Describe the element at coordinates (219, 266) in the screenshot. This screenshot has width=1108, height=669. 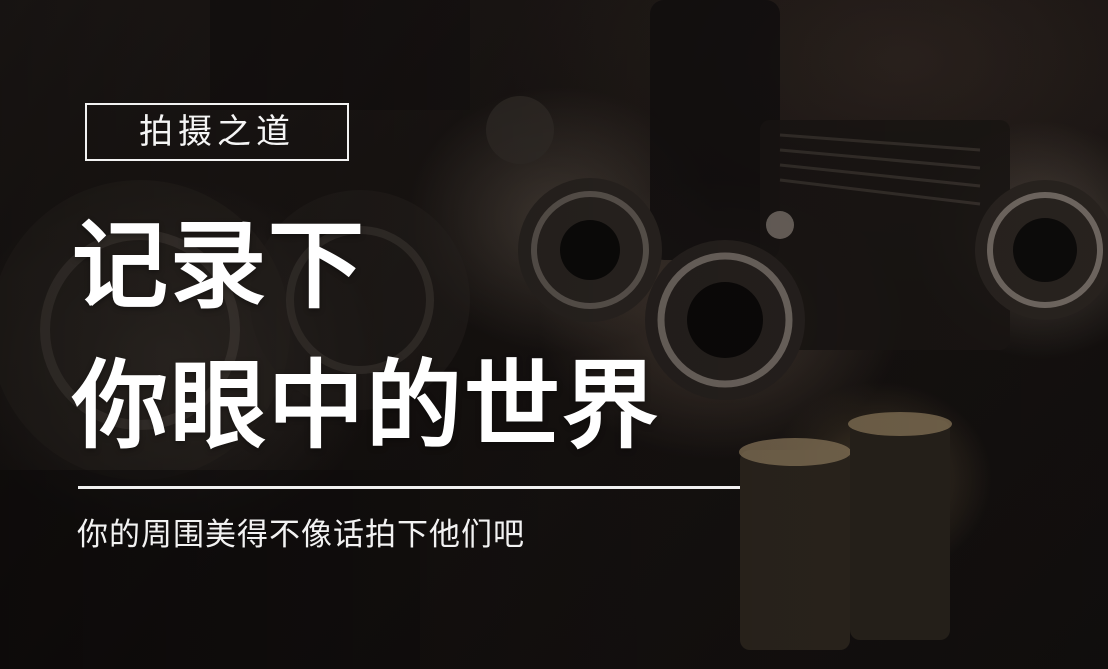
I see `headline-line-1: 记录下` at that location.